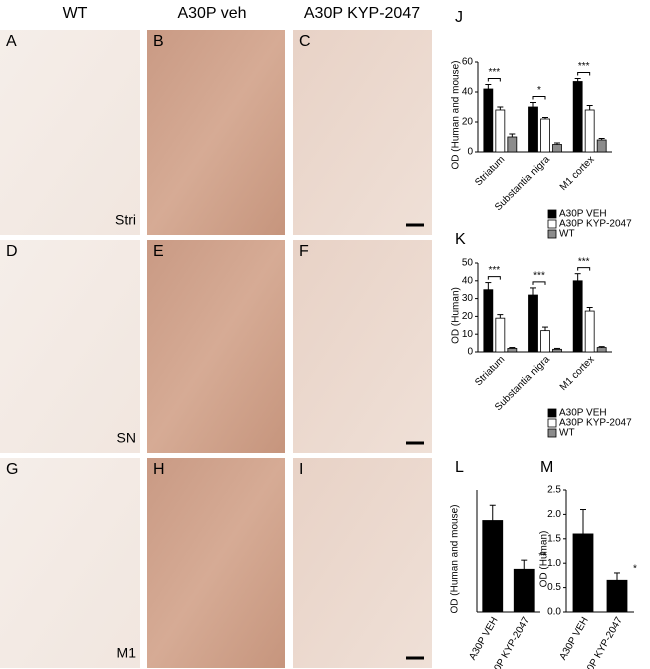 This screenshot has width=650, height=669. Describe the element at coordinates (468, 62) in the screenshot. I see `y-tick-label: 60` at that location.